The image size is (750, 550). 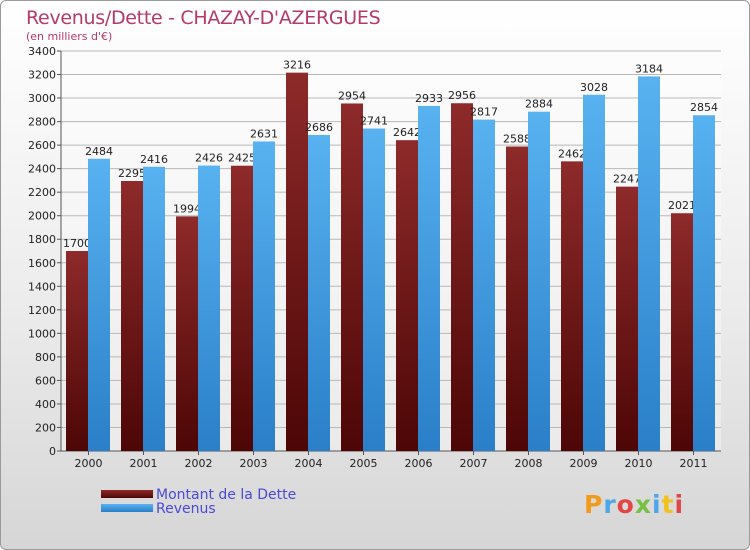 What do you see at coordinates (352, 95) in the screenshot?
I see `data-label-dette: 2954` at bounding box center [352, 95].